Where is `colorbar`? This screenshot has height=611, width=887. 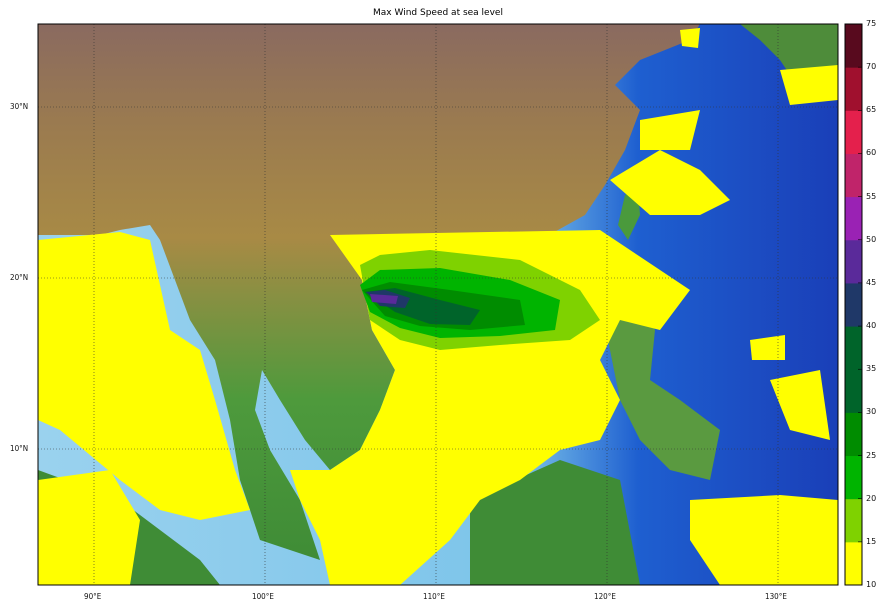
colorbar is located at coordinates (853, 304).